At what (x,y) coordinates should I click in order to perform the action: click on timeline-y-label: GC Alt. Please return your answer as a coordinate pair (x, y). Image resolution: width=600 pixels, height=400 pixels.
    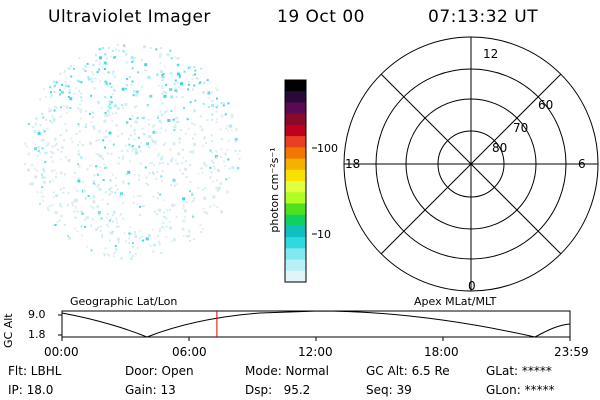
    Looking at the image, I should click on (8, 330).